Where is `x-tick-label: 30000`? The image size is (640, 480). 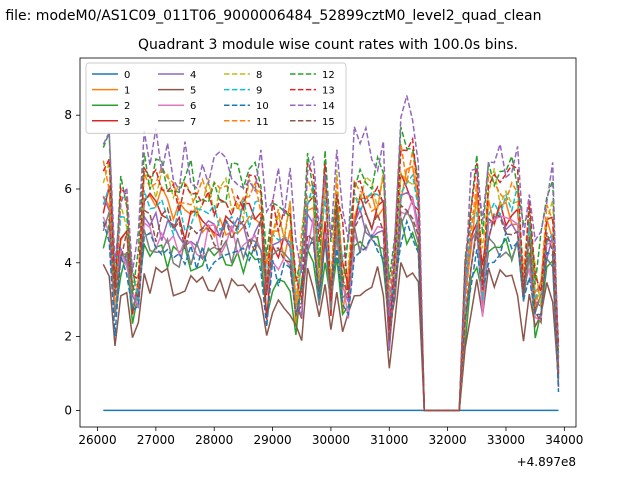 x-tick-label: 30000 is located at coordinates (331, 440).